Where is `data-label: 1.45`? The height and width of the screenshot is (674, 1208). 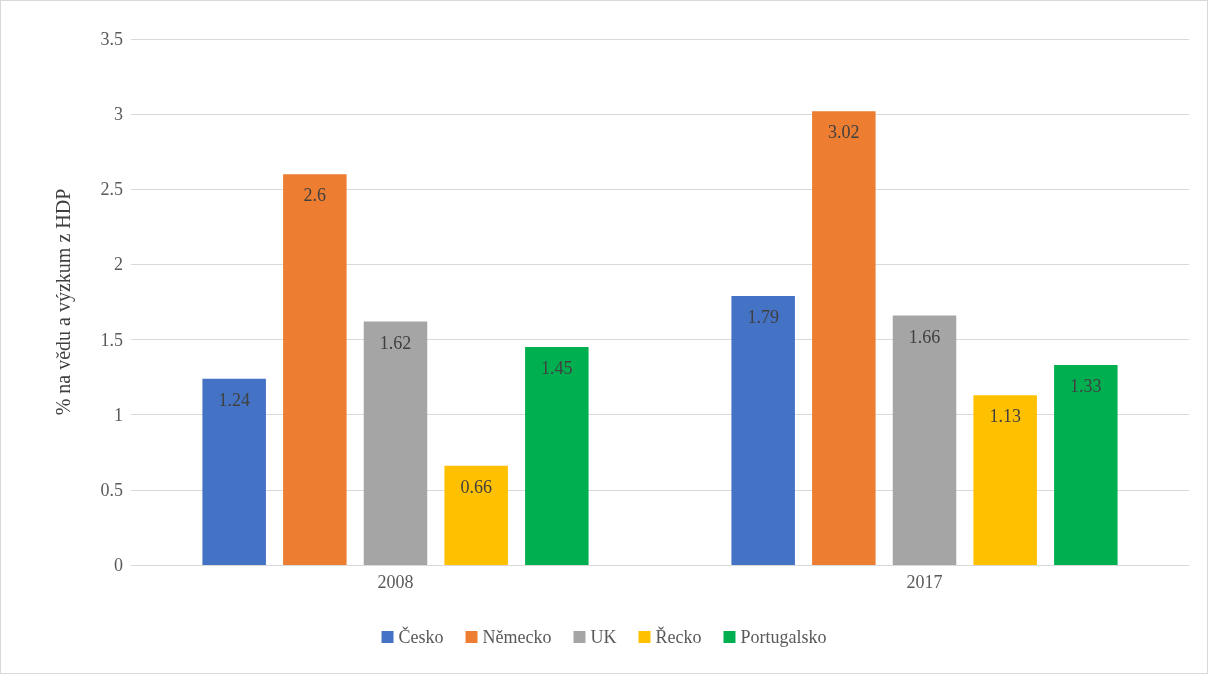
data-label: 1.45 is located at coordinates (557, 368).